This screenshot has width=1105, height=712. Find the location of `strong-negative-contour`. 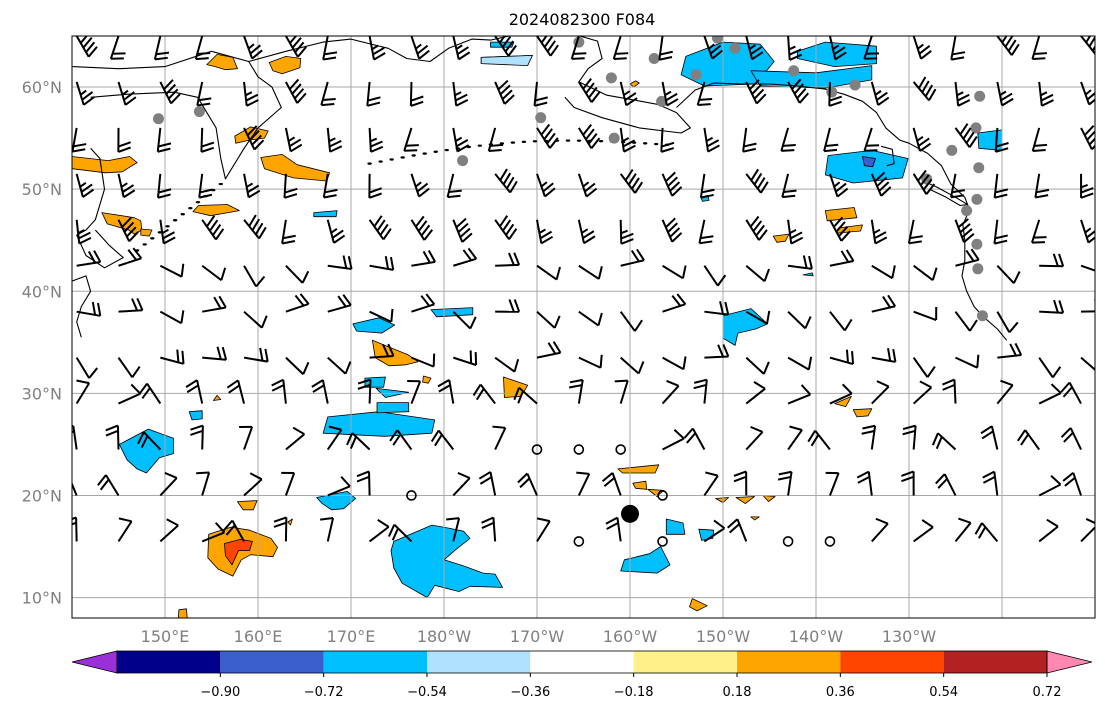

strong-negative-contour is located at coordinates (869, 162).